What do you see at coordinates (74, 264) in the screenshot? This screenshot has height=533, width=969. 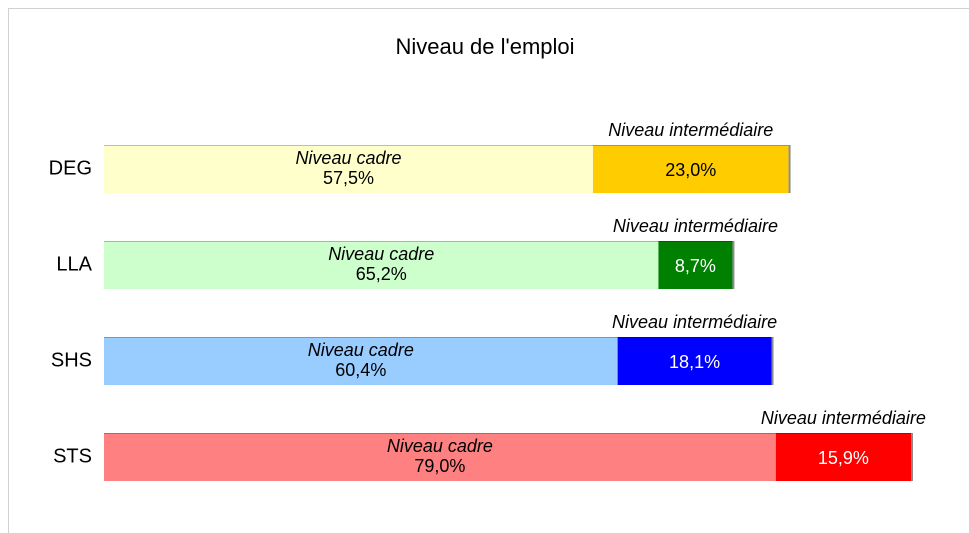 I see `category-label: LLA` at bounding box center [74, 264].